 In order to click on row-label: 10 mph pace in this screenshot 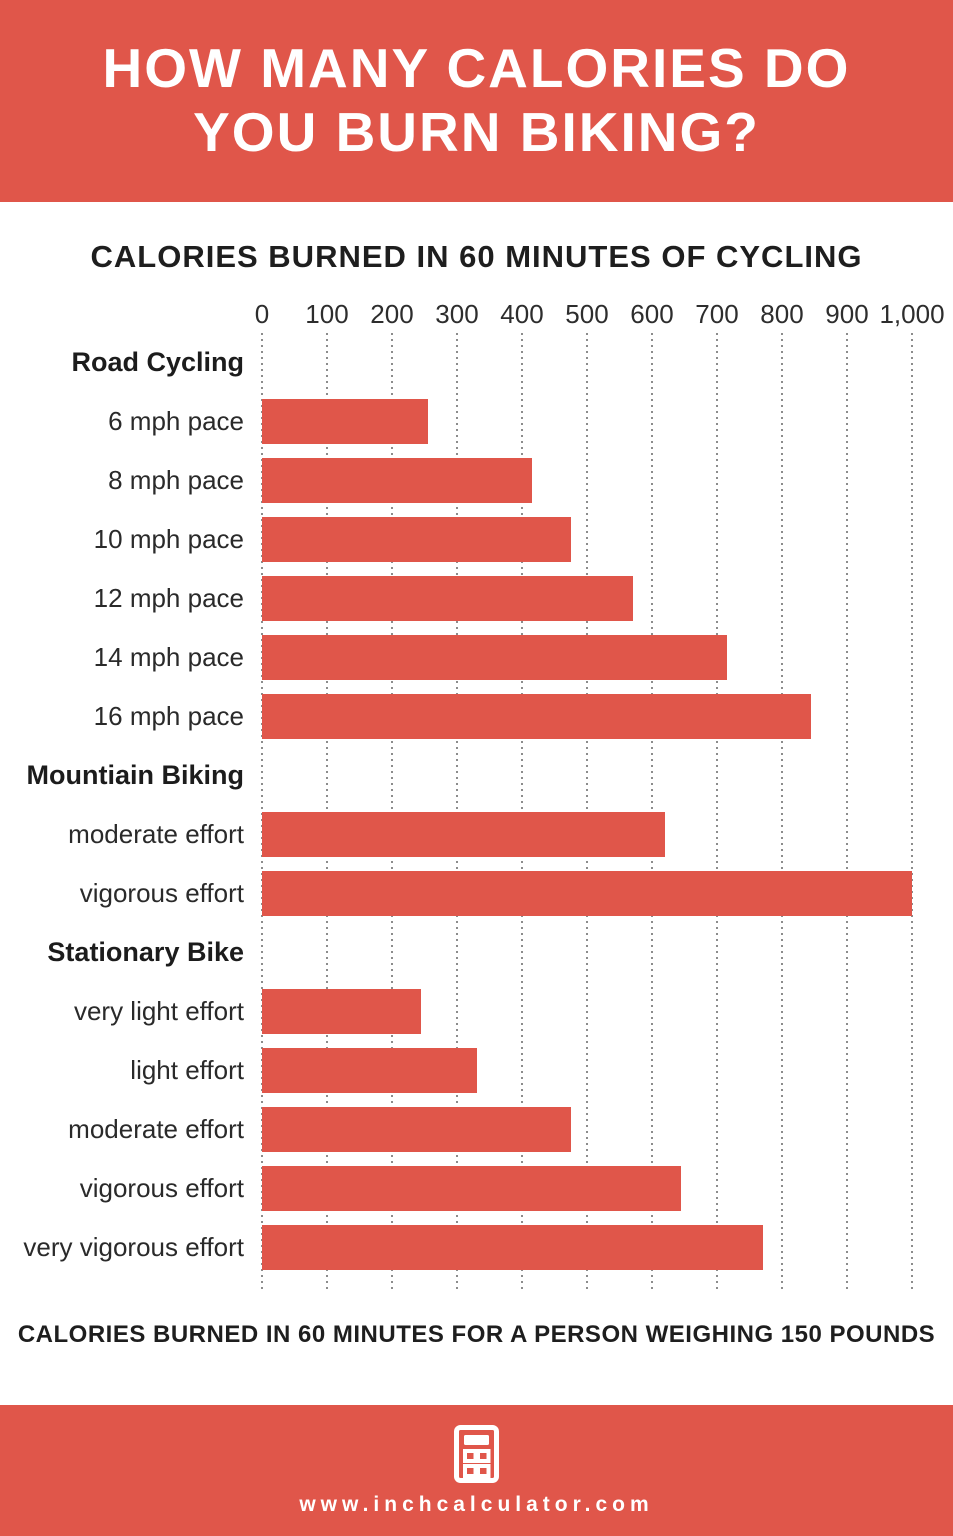, I will do `click(168, 539)`.